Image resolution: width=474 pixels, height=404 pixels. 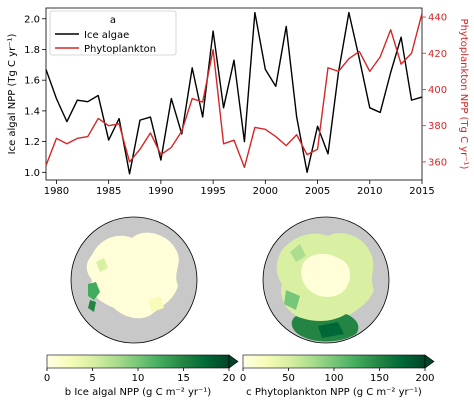 I want to click on legend: a Ice algae Phytoplankton, so click(x=113, y=33).